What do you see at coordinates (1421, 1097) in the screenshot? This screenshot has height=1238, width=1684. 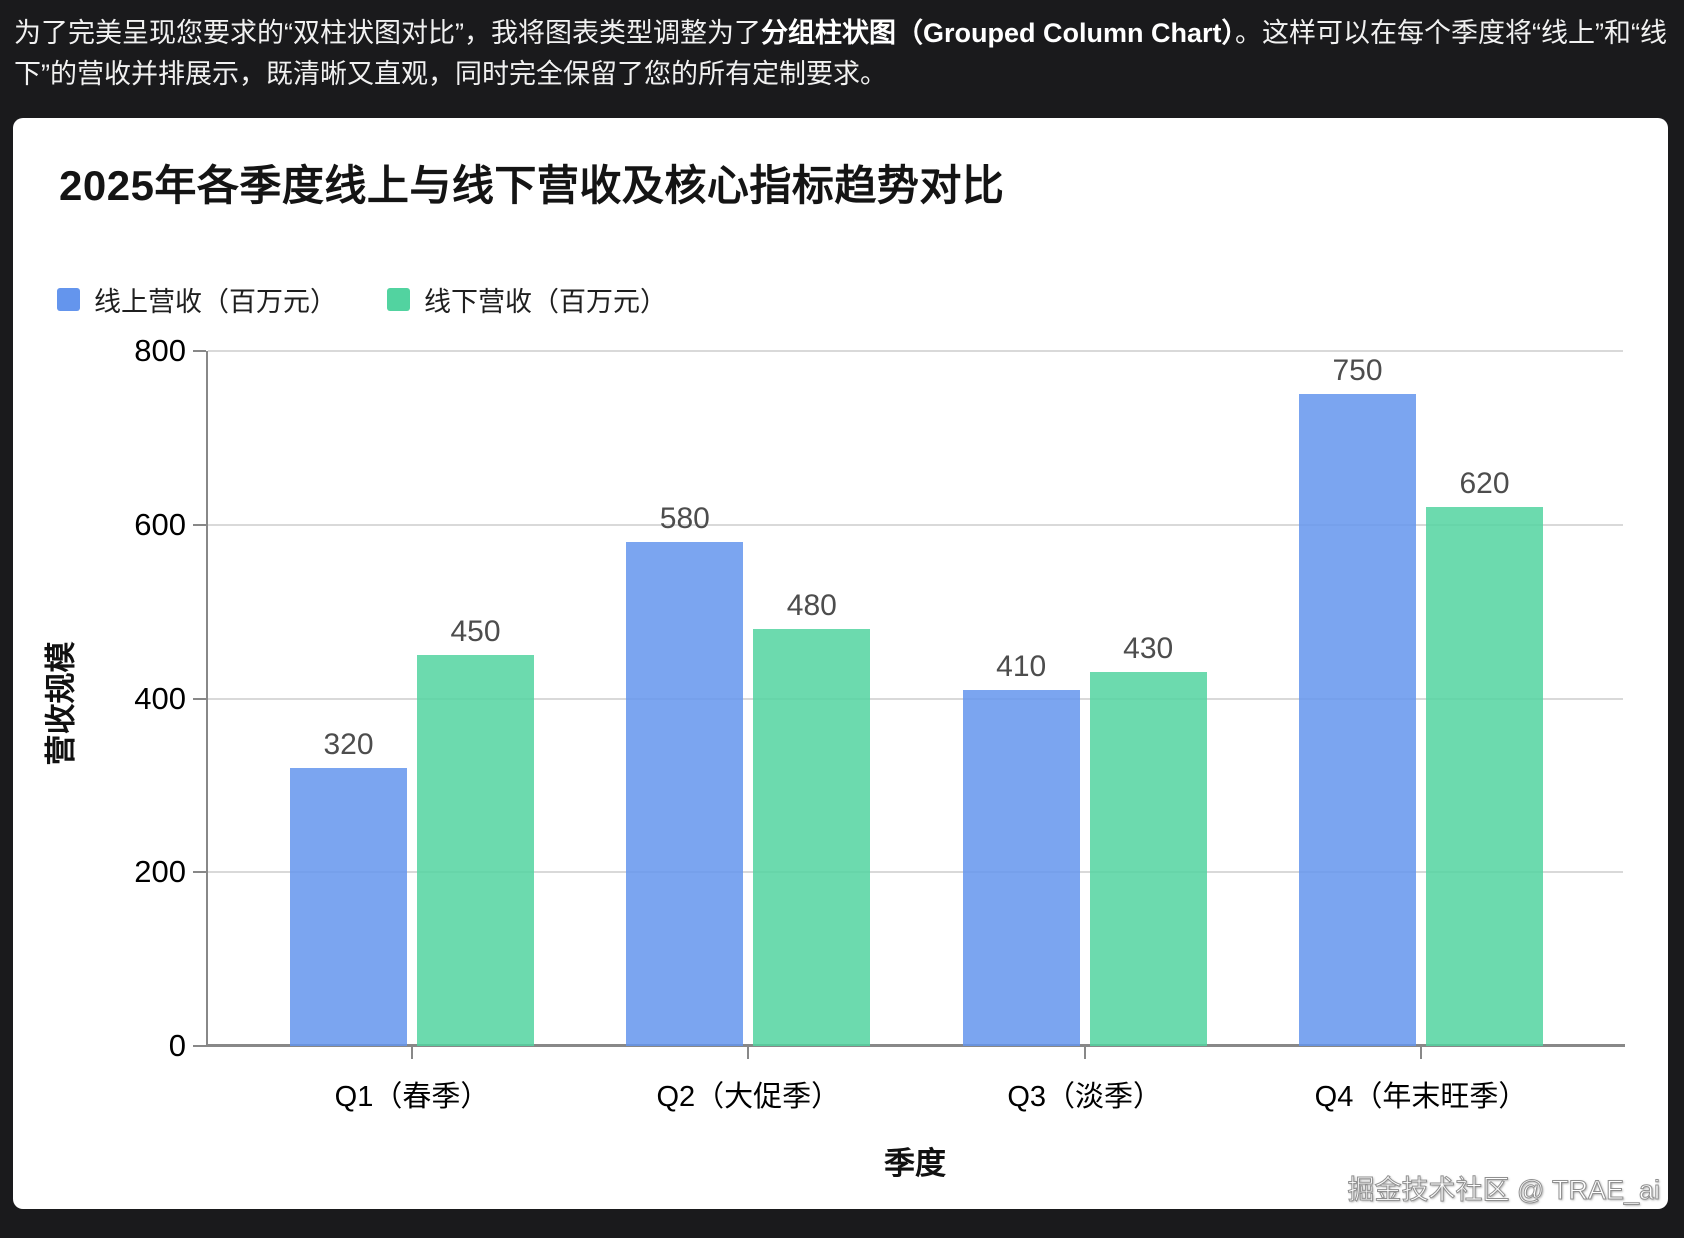 I see `x-tick-label: Q4（年末旺季）` at bounding box center [1421, 1097].